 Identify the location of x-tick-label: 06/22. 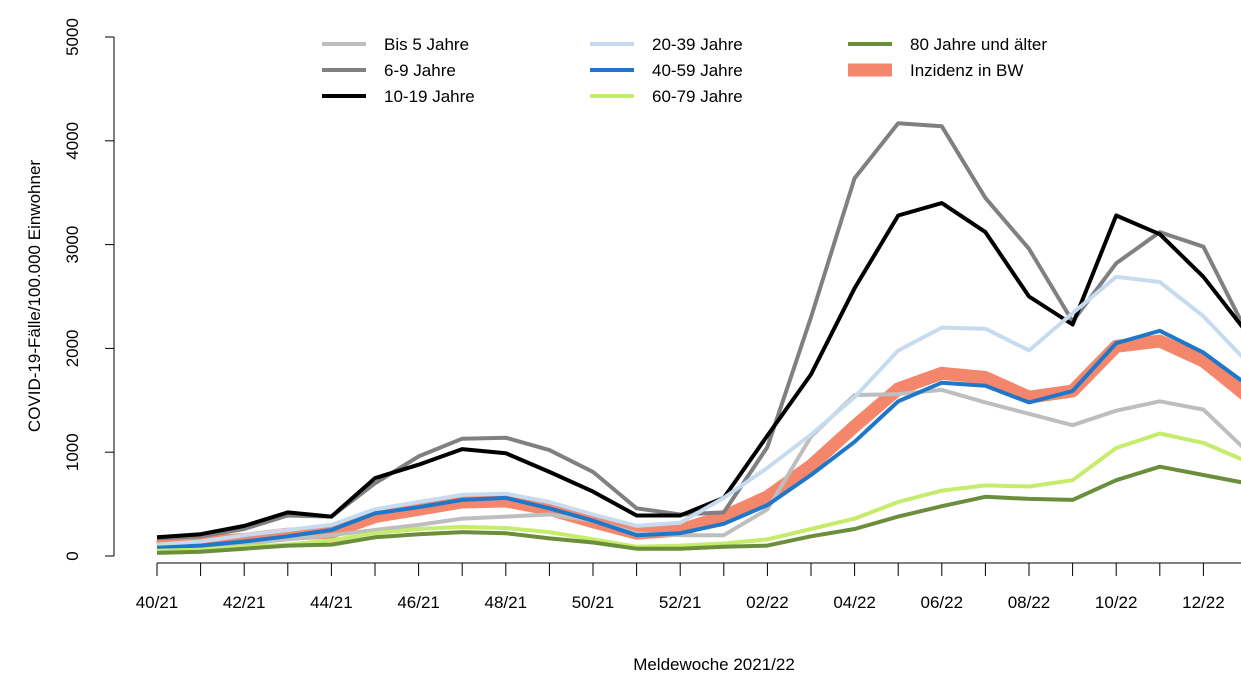
(942, 602).